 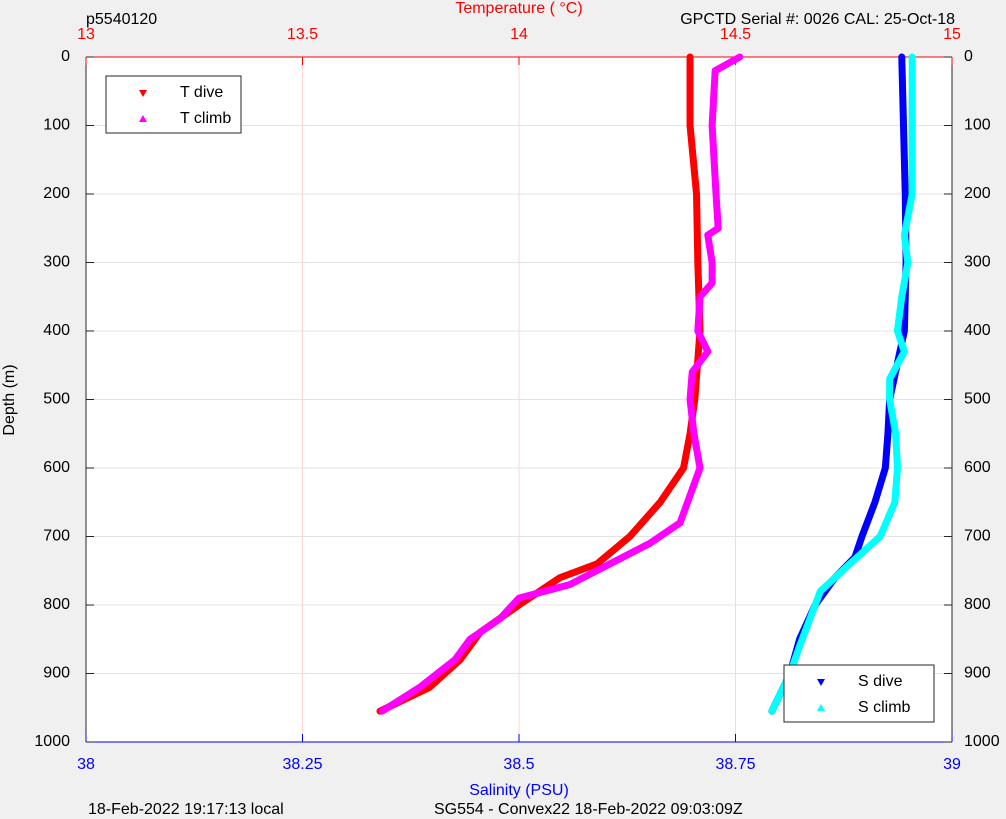 I want to click on y-tick-label-right: 900, so click(x=977, y=673).